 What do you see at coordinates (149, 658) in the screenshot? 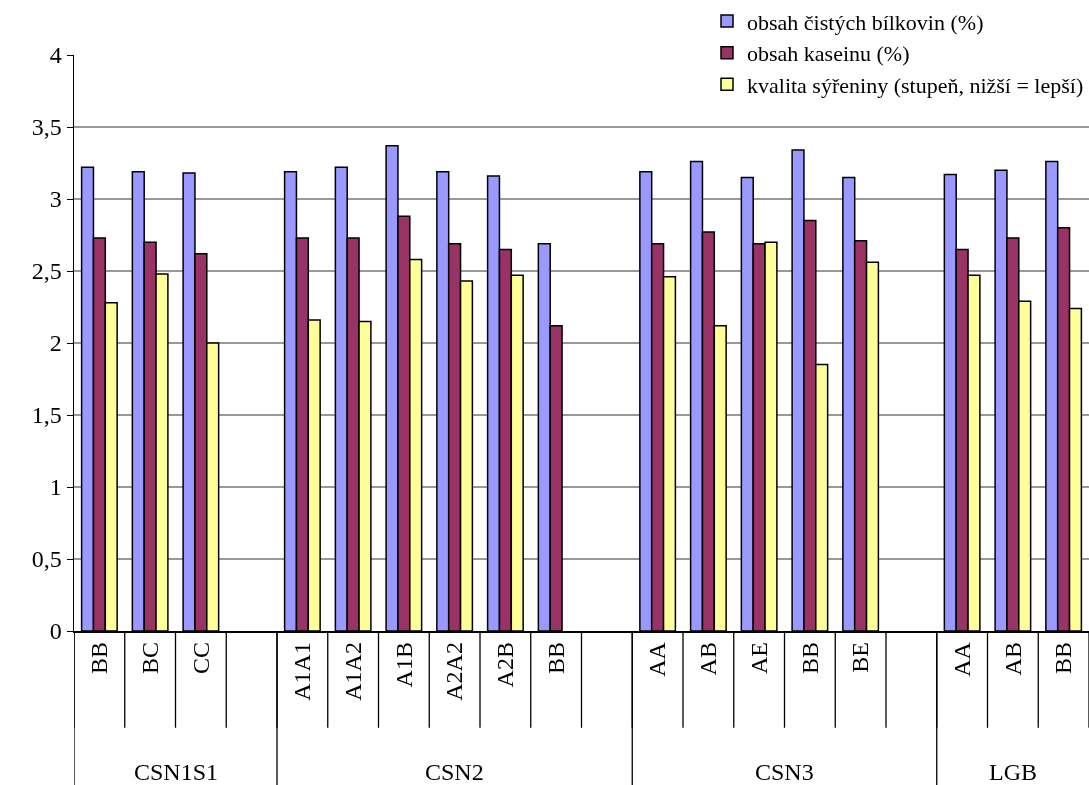
I see `x-tick-label: BC` at bounding box center [149, 658].